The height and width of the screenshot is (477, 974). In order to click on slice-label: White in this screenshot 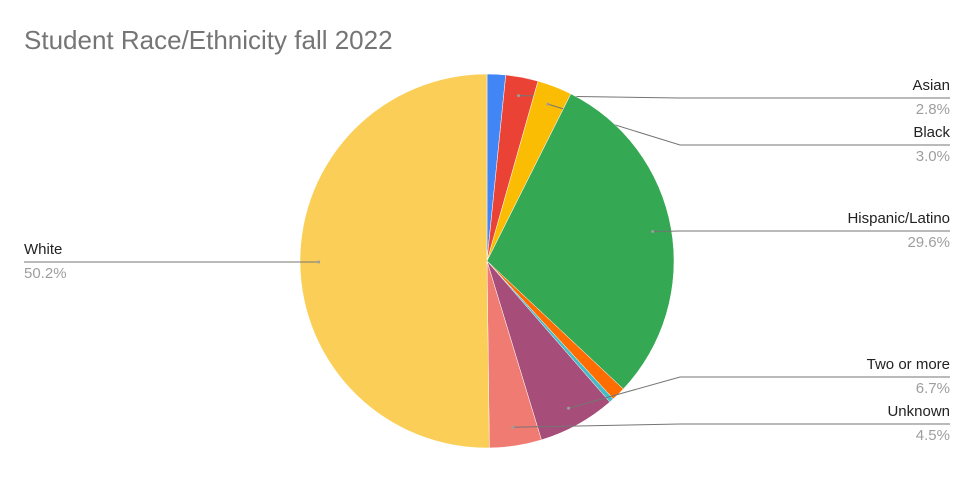, I will do `click(43, 249)`.